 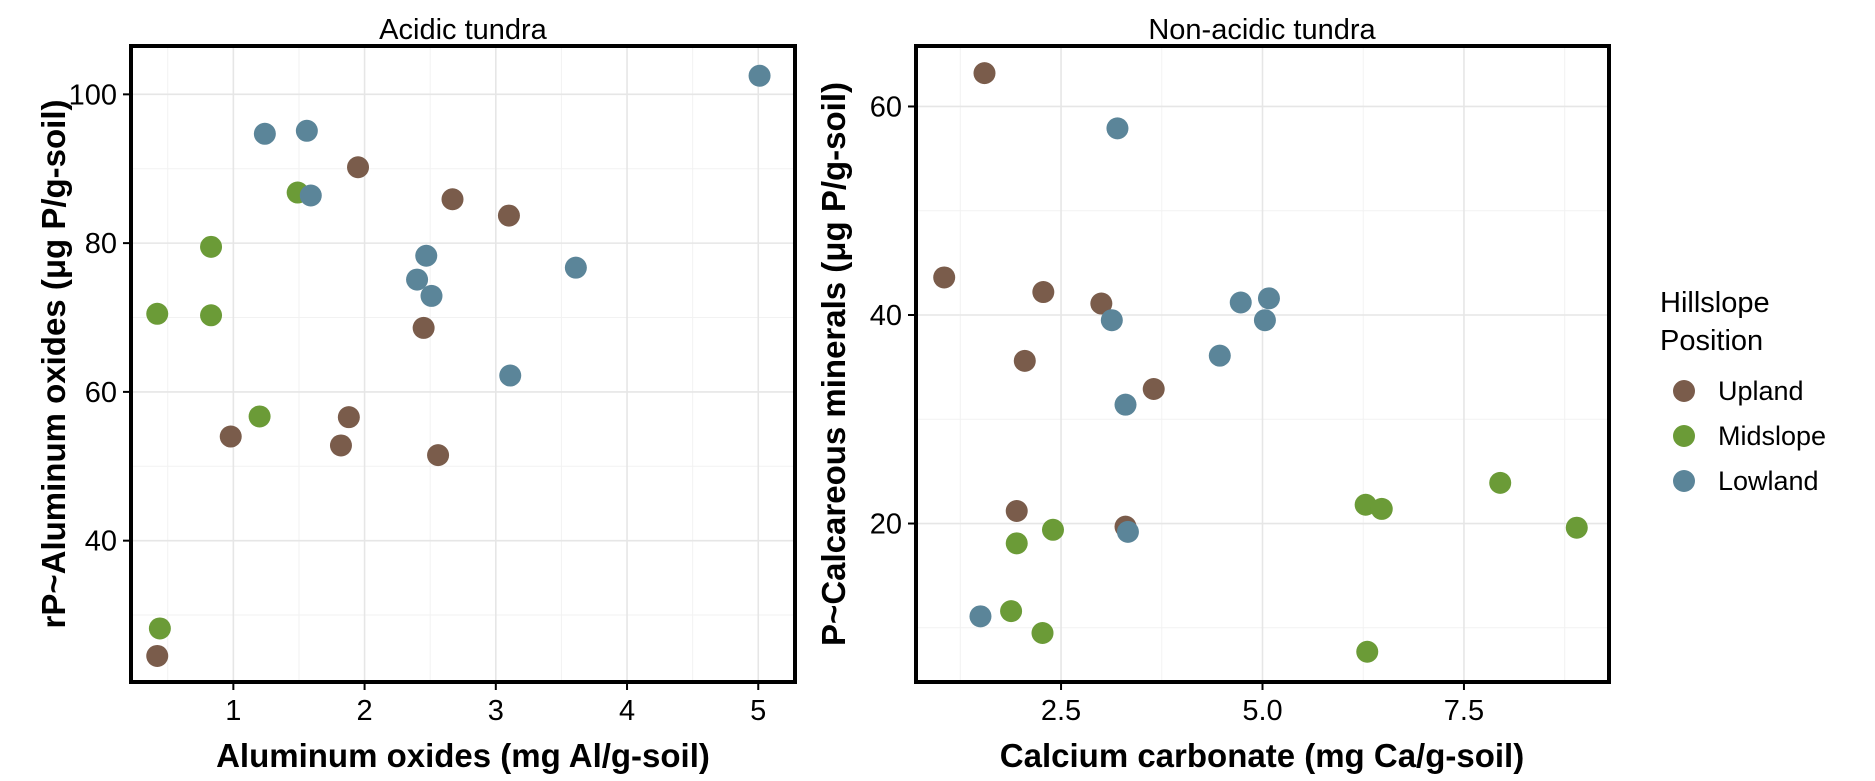 What do you see at coordinates (1262, 755) in the screenshot?
I see `x-axis-title-non-acidic: Calcium carbonate (mg Ca/g-soil)` at bounding box center [1262, 755].